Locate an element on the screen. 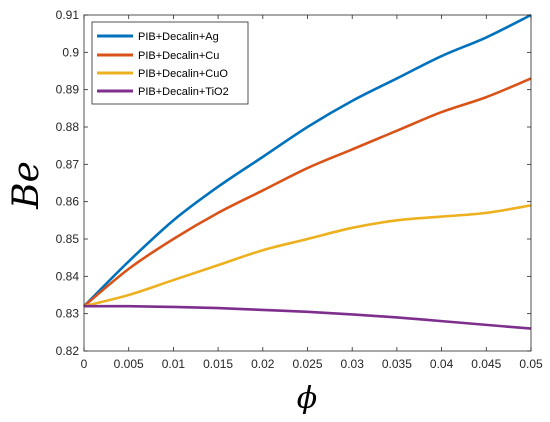 Image resolution: width=550 pixels, height=422 pixels. y-tick-label: 0.87 is located at coordinates (68, 164).